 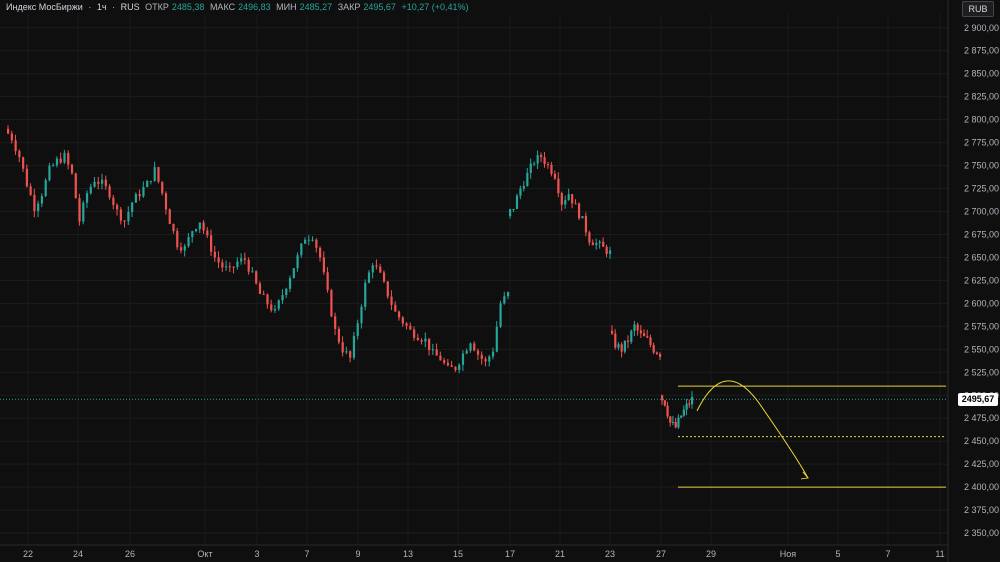 I want to click on y-tick-label: 2 625,00, so click(x=981, y=280).